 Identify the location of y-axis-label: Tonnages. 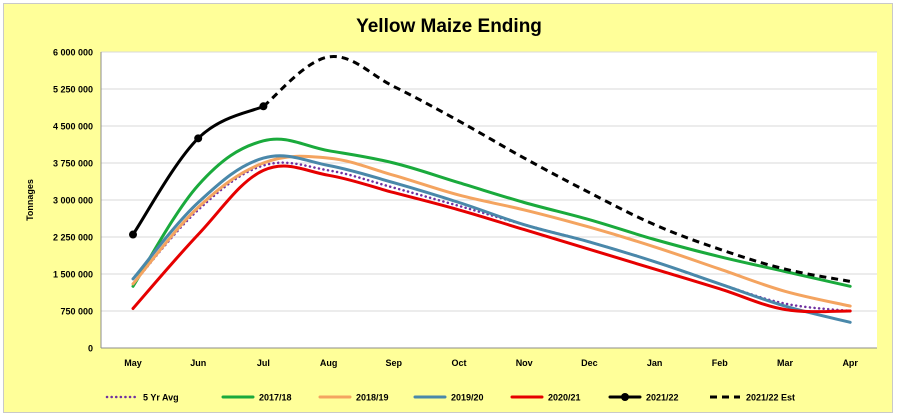
(30, 200).